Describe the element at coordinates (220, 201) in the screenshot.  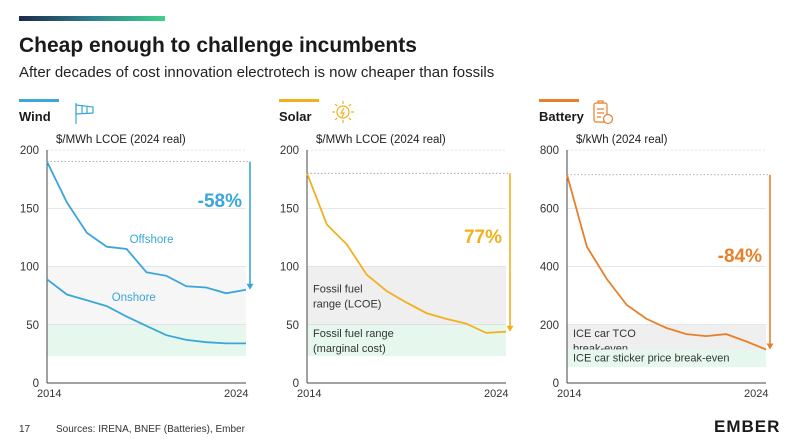
I see `change-annotation: -58%` at that location.